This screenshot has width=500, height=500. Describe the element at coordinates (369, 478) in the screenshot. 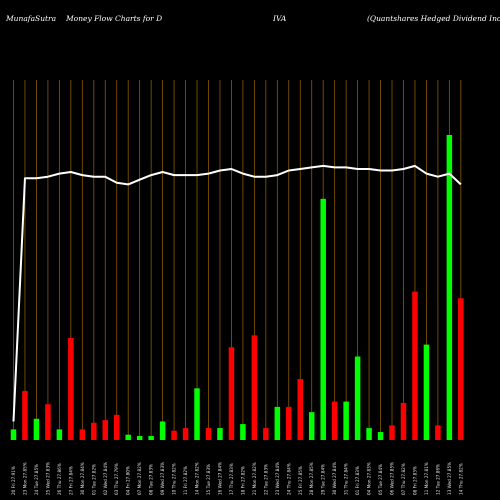

I see `x-tick-label: 04 Mon 27.83%` at that location.